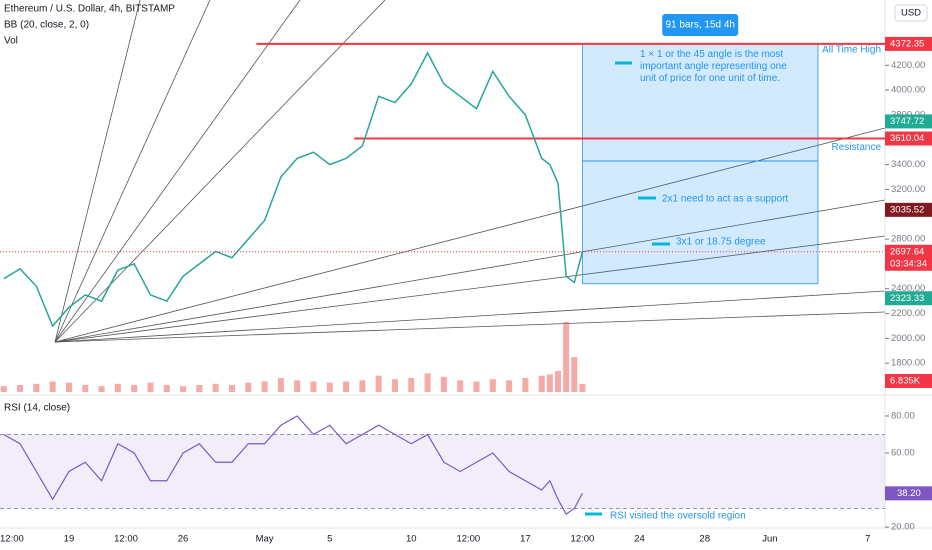 This screenshot has width=932, height=550. I want to click on volume-marker-label: 6.835K, so click(905, 381).